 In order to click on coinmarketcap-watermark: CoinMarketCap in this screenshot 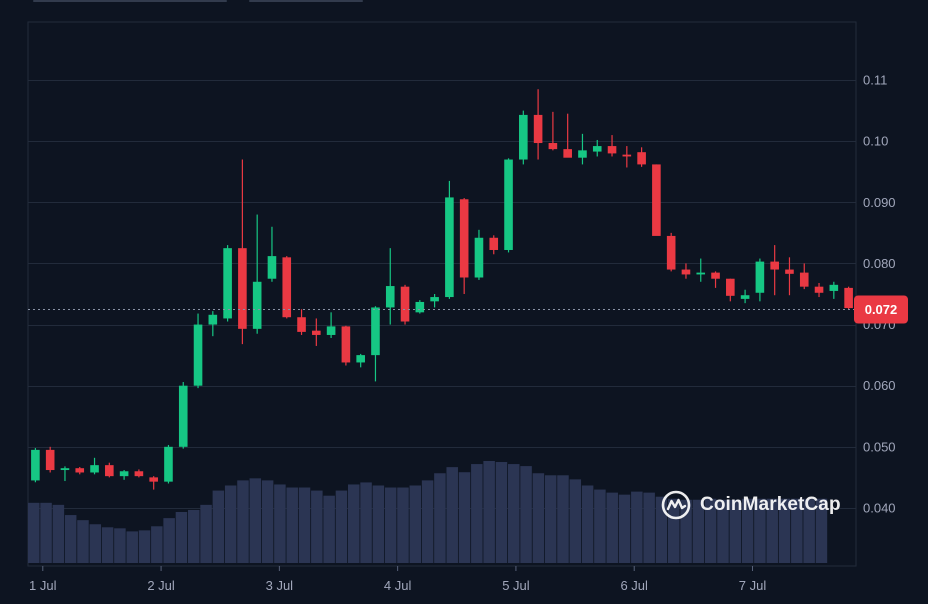, I will do `click(750, 505)`.